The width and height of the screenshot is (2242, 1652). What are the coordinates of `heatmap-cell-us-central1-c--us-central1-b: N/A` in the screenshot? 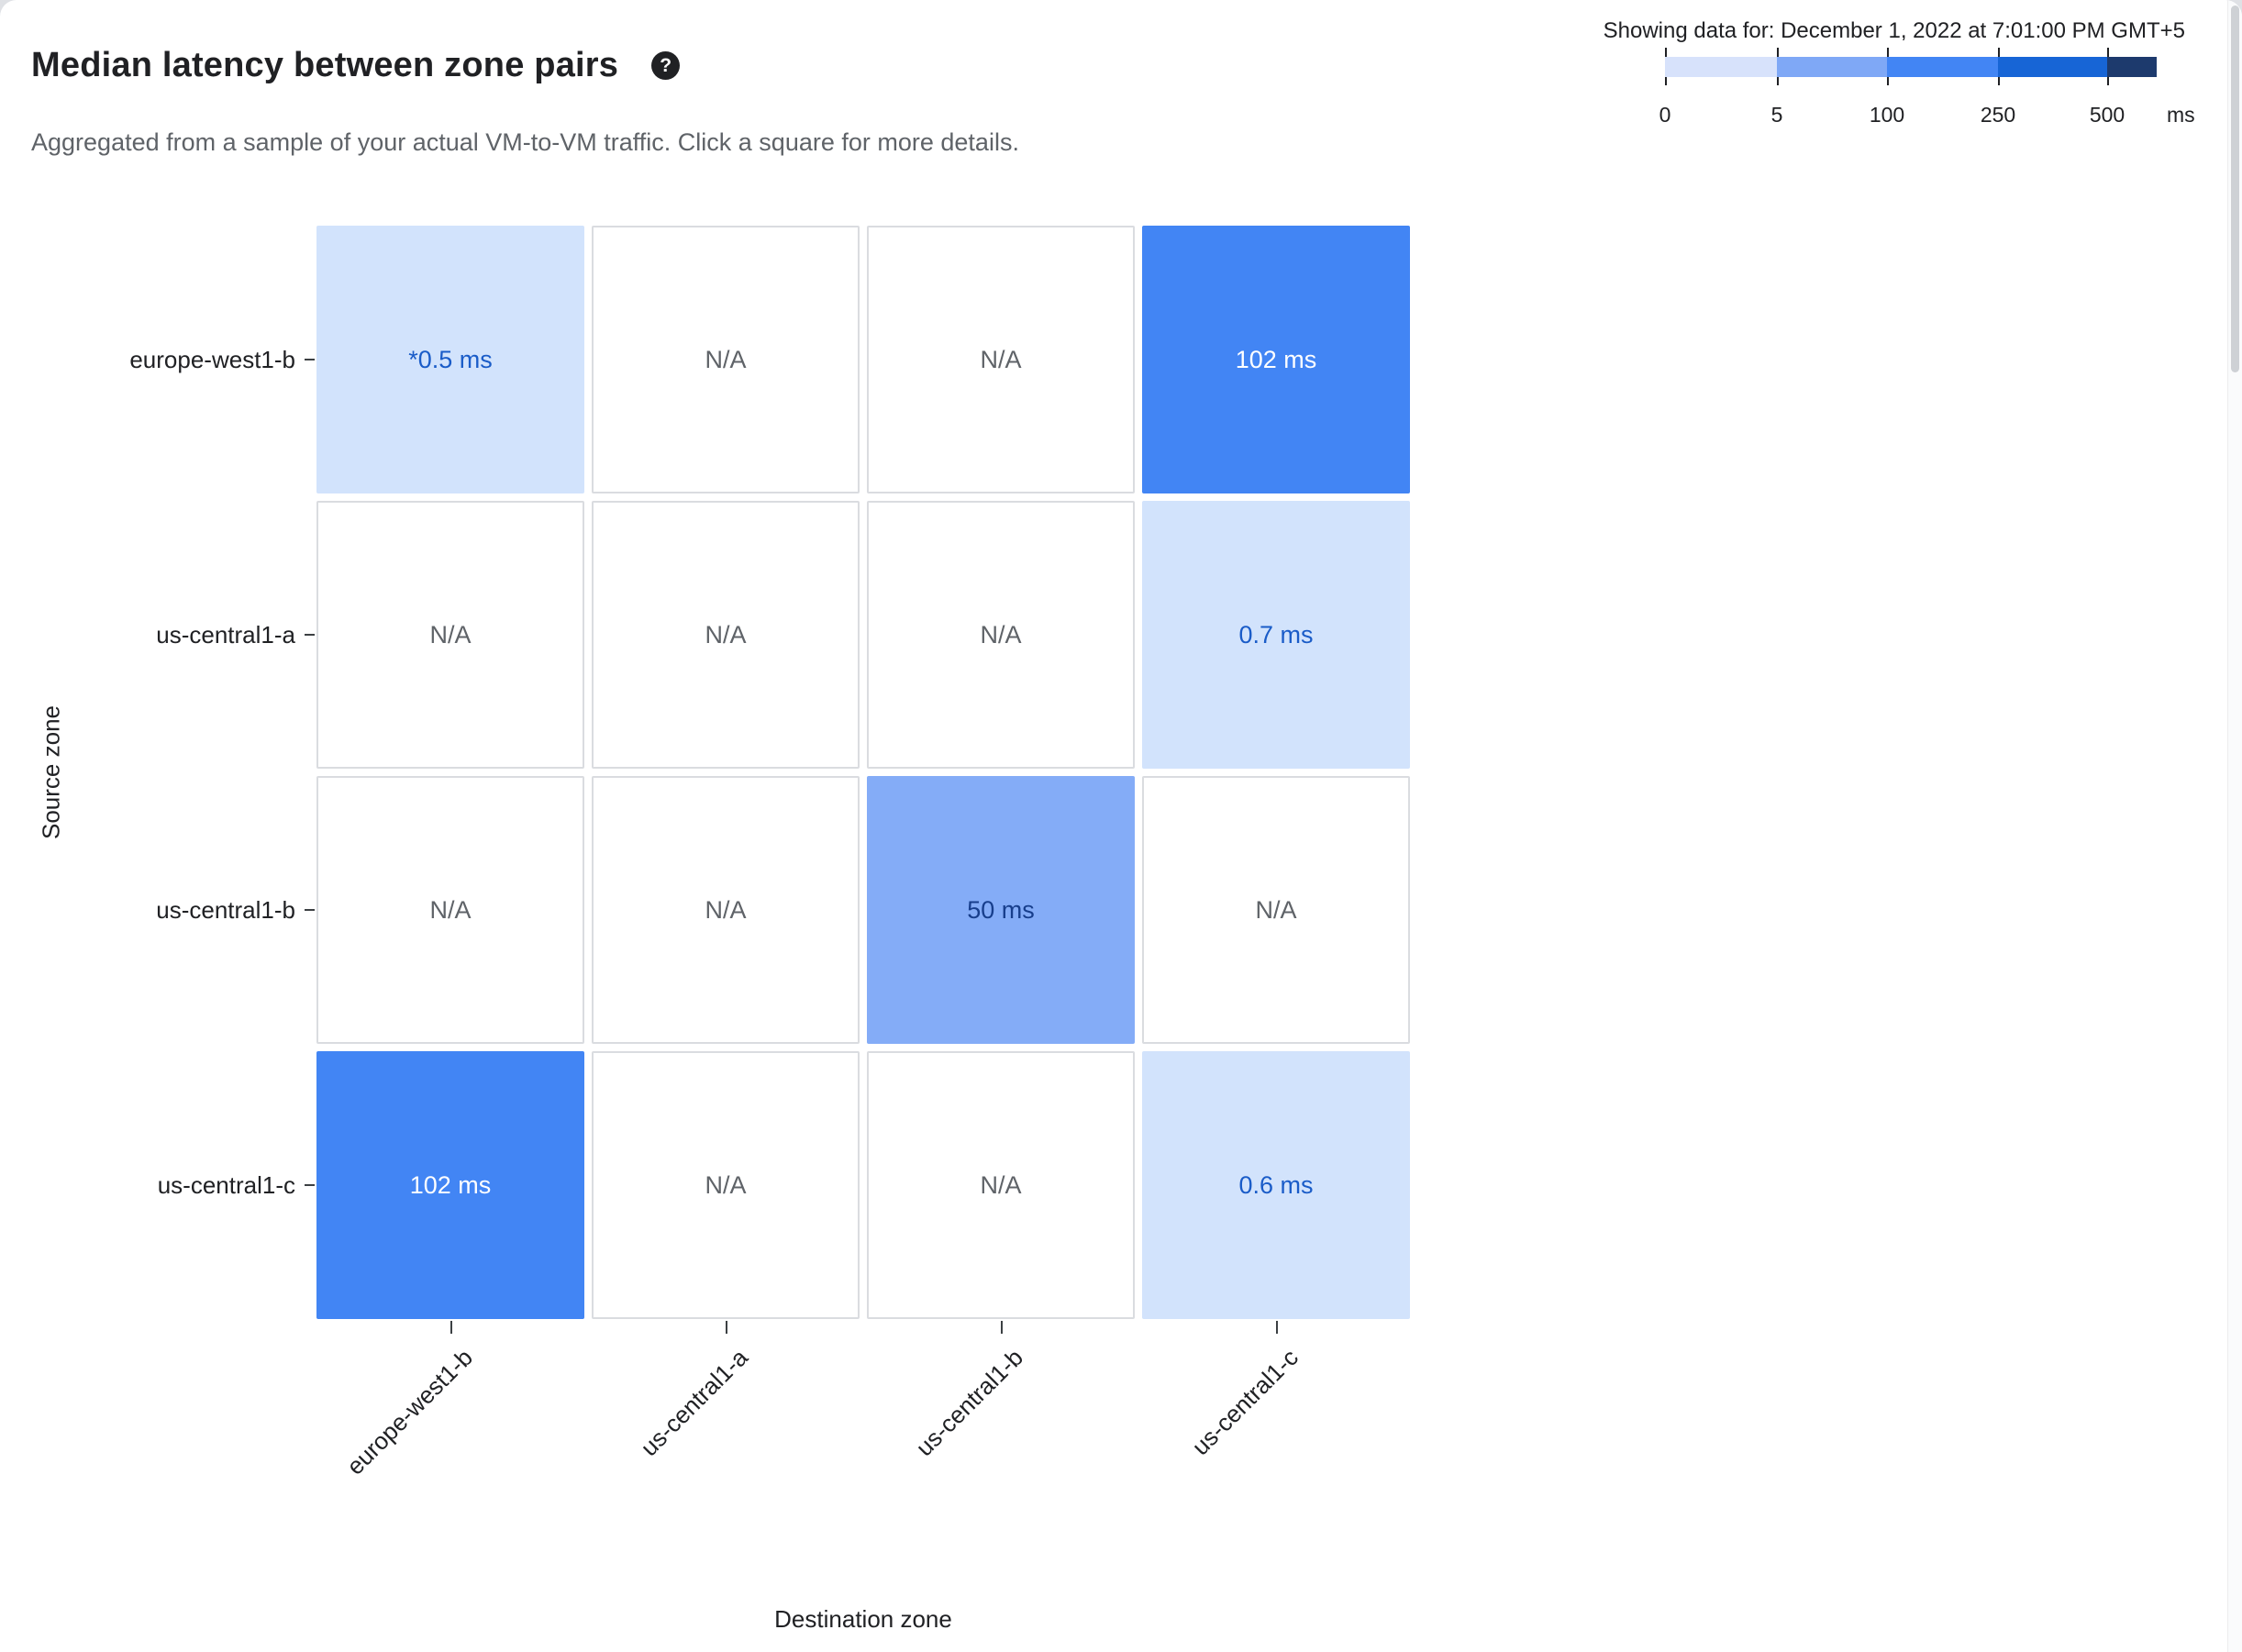 It's located at (1001, 1185).